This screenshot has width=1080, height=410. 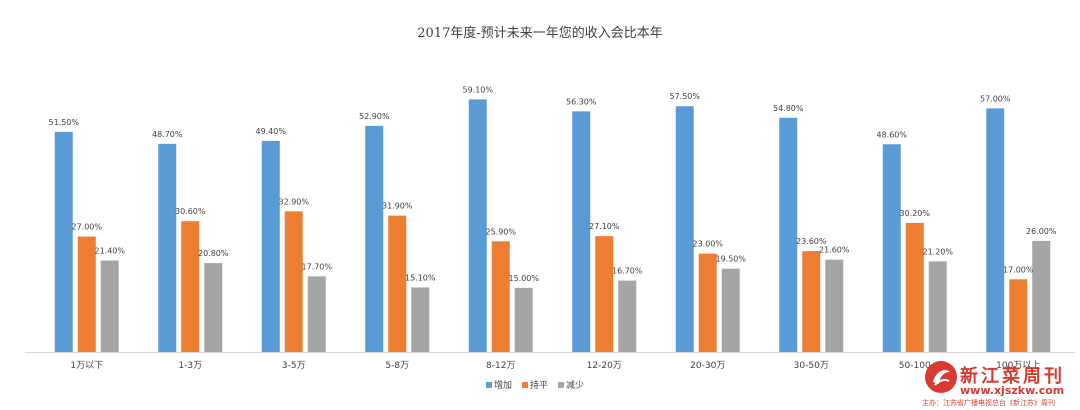 What do you see at coordinates (811, 366) in the screenshot?
I see `x-tick-label: 30-50万` at bounding box center [811, 366].